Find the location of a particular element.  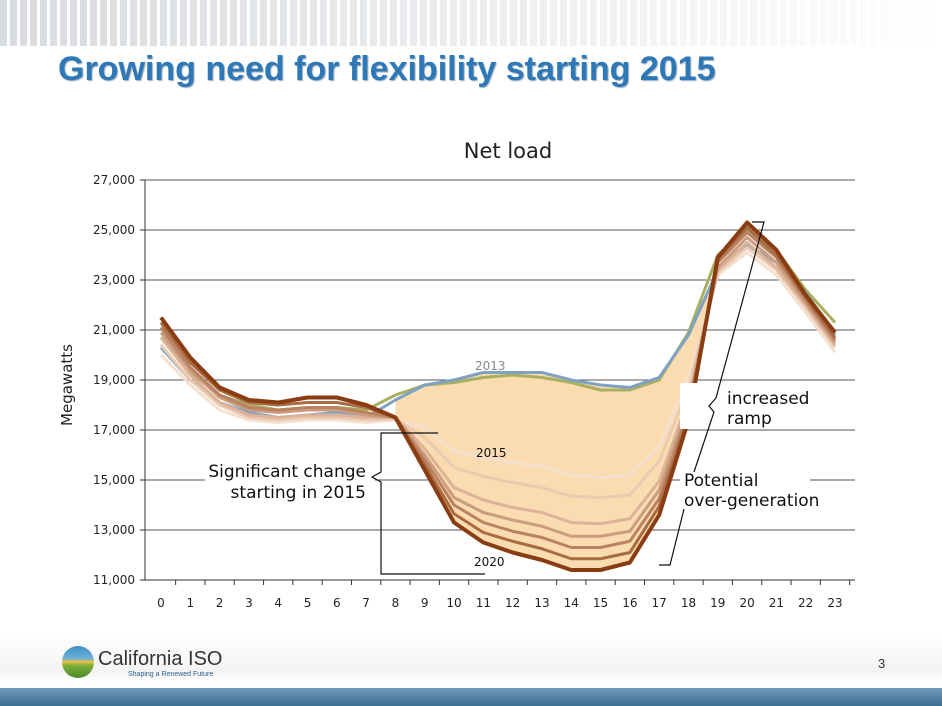

x-tick-label: 1 is located at coordinates (190, 603).